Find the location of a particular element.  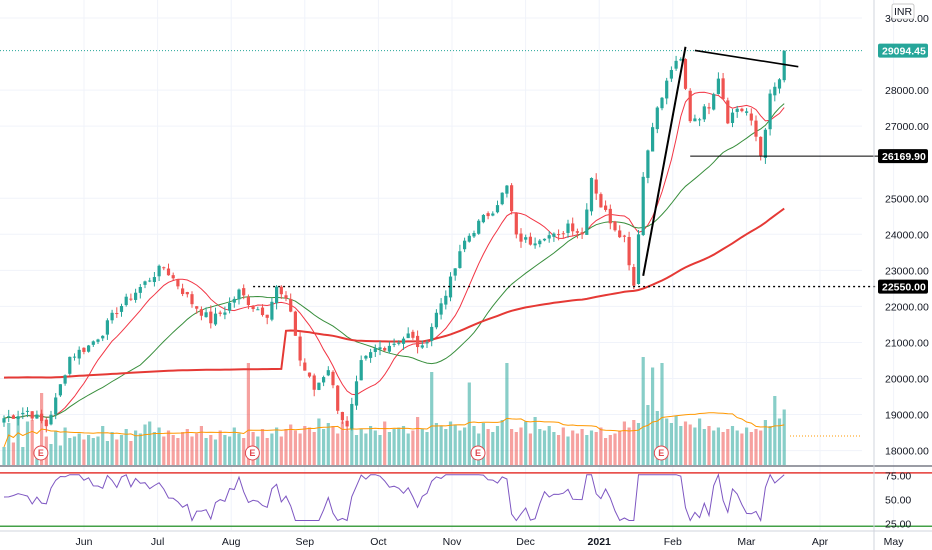

volume-moving-average is located at coordinates (432, 430).